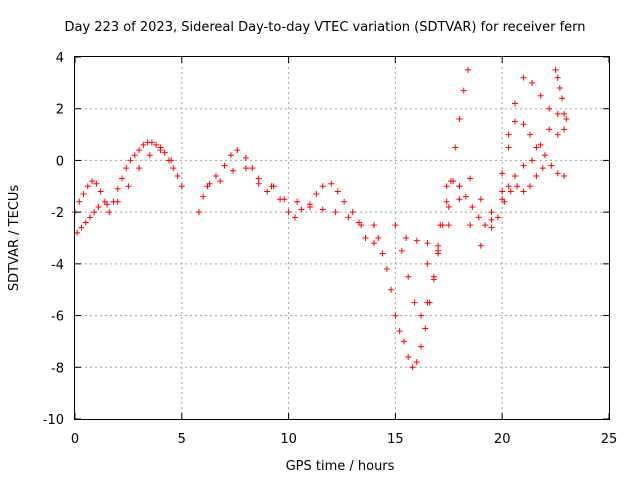 Image resolution: width=640 pixels, height=480 pixels. I want to click on y-tick-label: -10, so click(53, 420).